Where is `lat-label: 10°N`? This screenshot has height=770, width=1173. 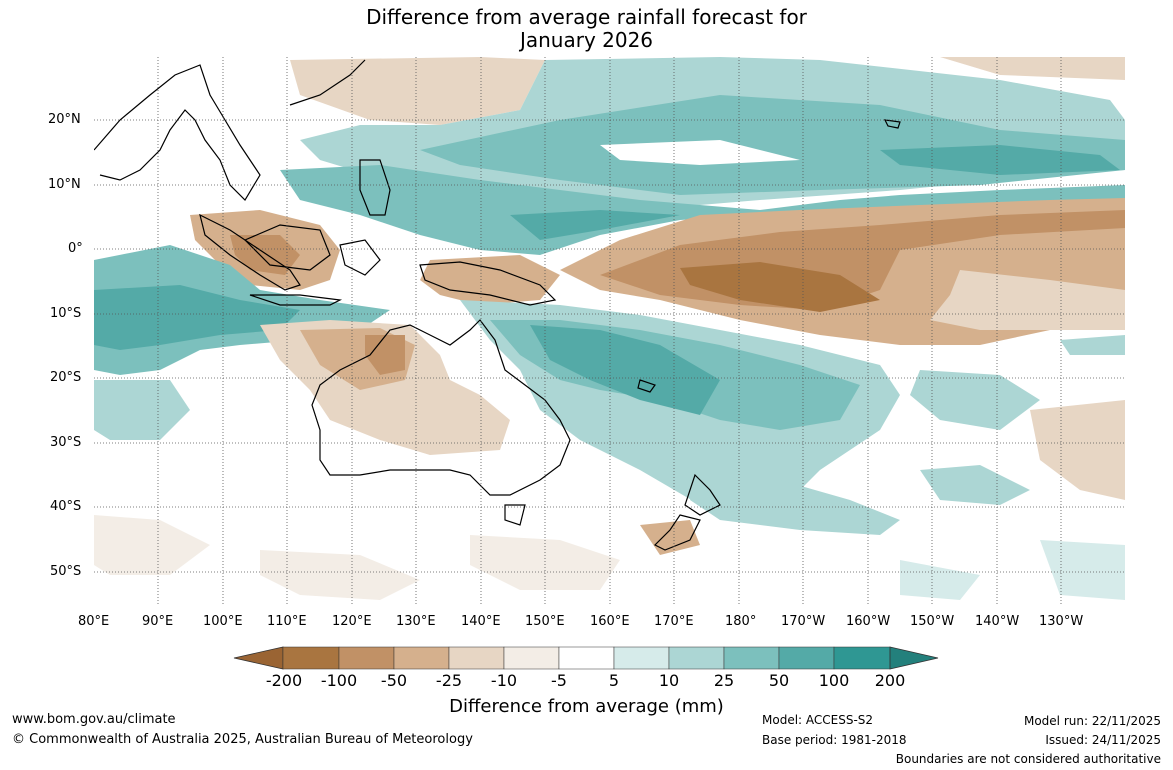 lat-label: 10°N is located at coordinates (64, 184).